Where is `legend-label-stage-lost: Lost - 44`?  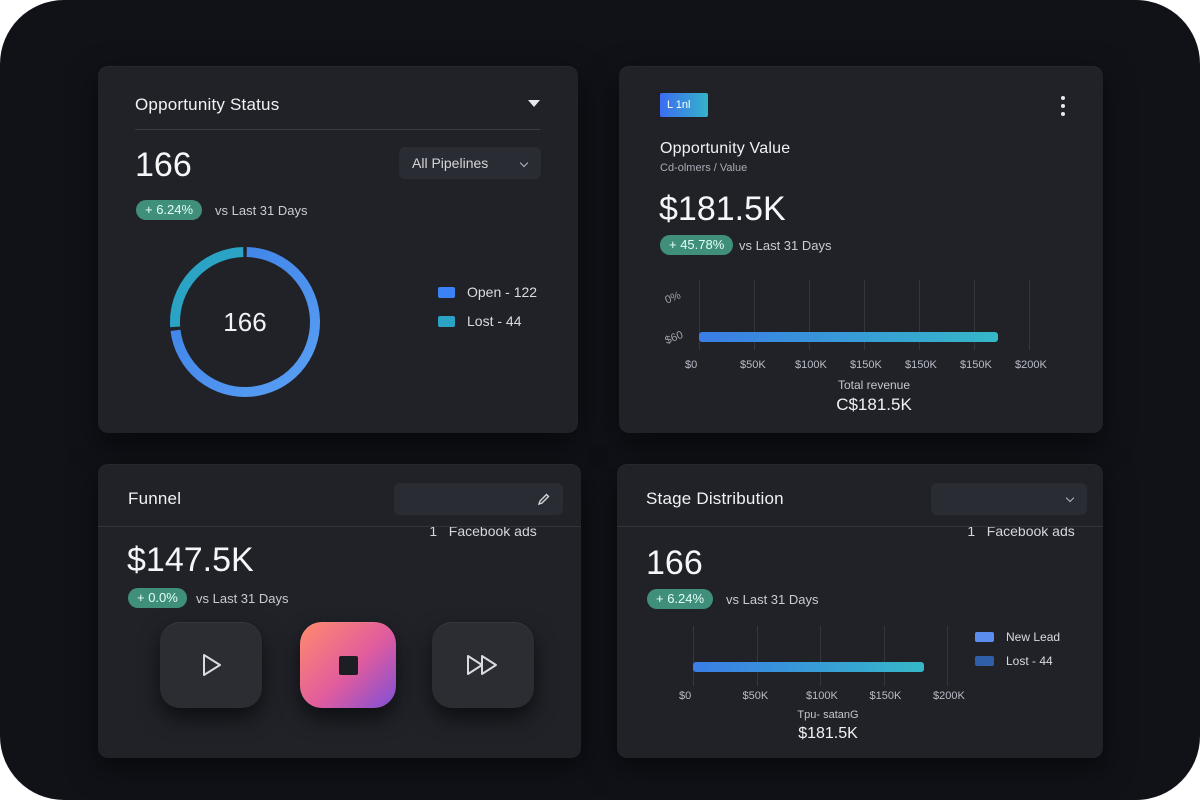
legend-label-stage-lost: Lost - 44 is located at coordinates (1029, 661).